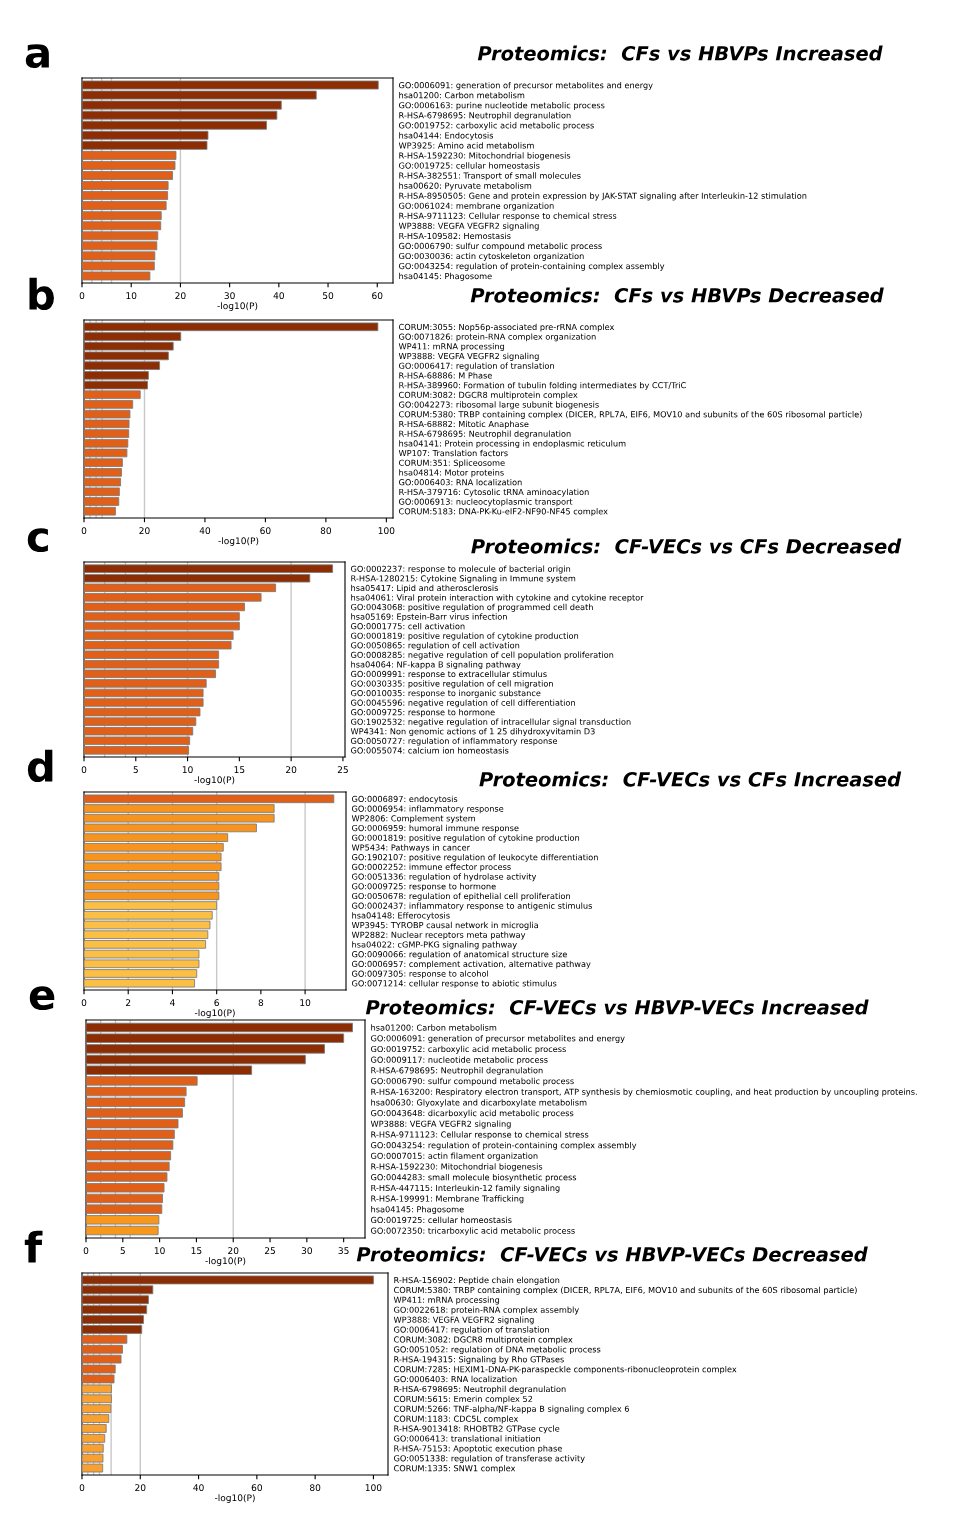  What do you see at coordinates (512, 444) in the screenshot?
I see `y-tick-label: hsa04141: Protein processing in endoplasmic reticulum` at bounding box center [512, 444].